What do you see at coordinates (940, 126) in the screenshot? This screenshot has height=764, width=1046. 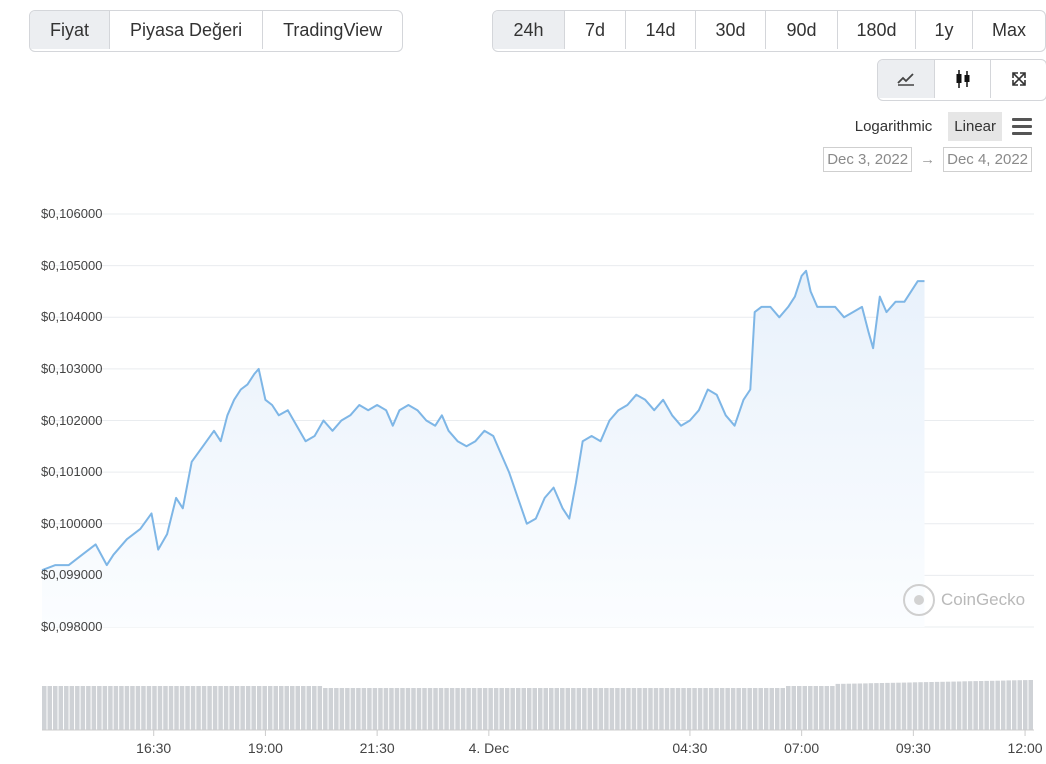 I see `scale-selector: Logarithmic Linear` at bounding box center [940, 126].